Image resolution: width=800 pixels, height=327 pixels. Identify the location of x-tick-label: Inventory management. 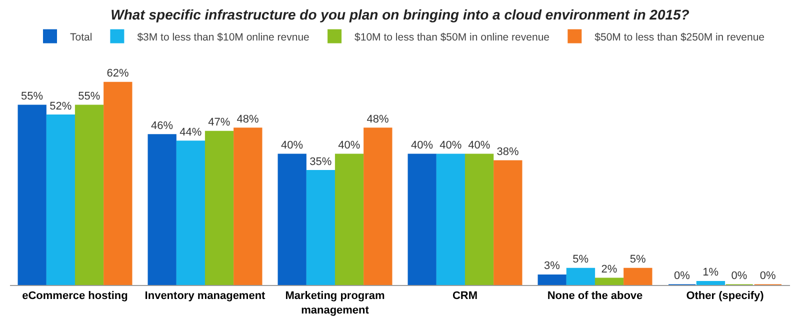
(205, 296).